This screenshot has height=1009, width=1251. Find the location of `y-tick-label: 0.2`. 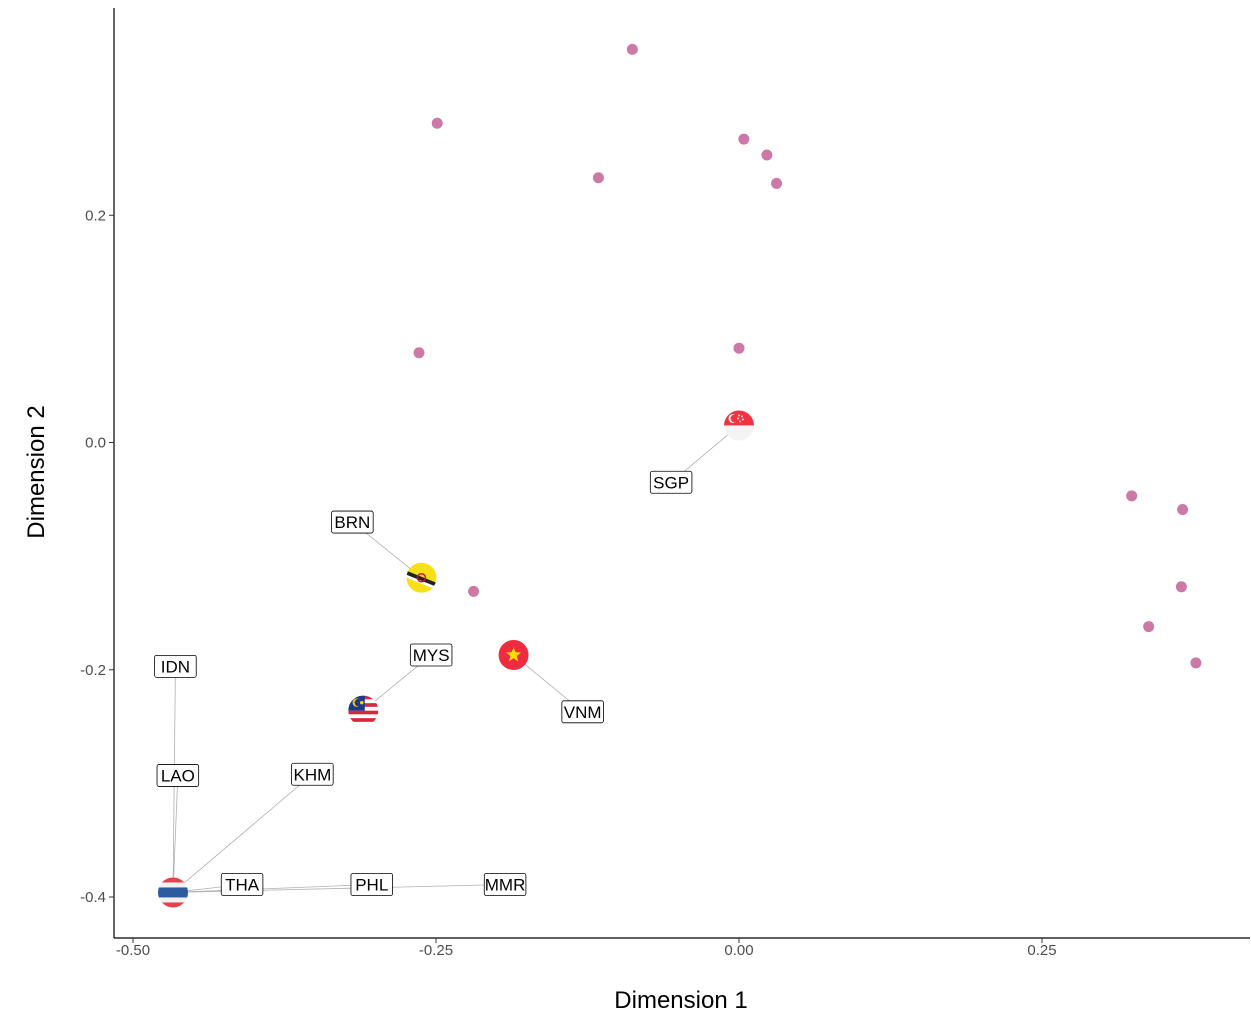

y-tick-label: 0.2 is located at coordinates (95, 215).